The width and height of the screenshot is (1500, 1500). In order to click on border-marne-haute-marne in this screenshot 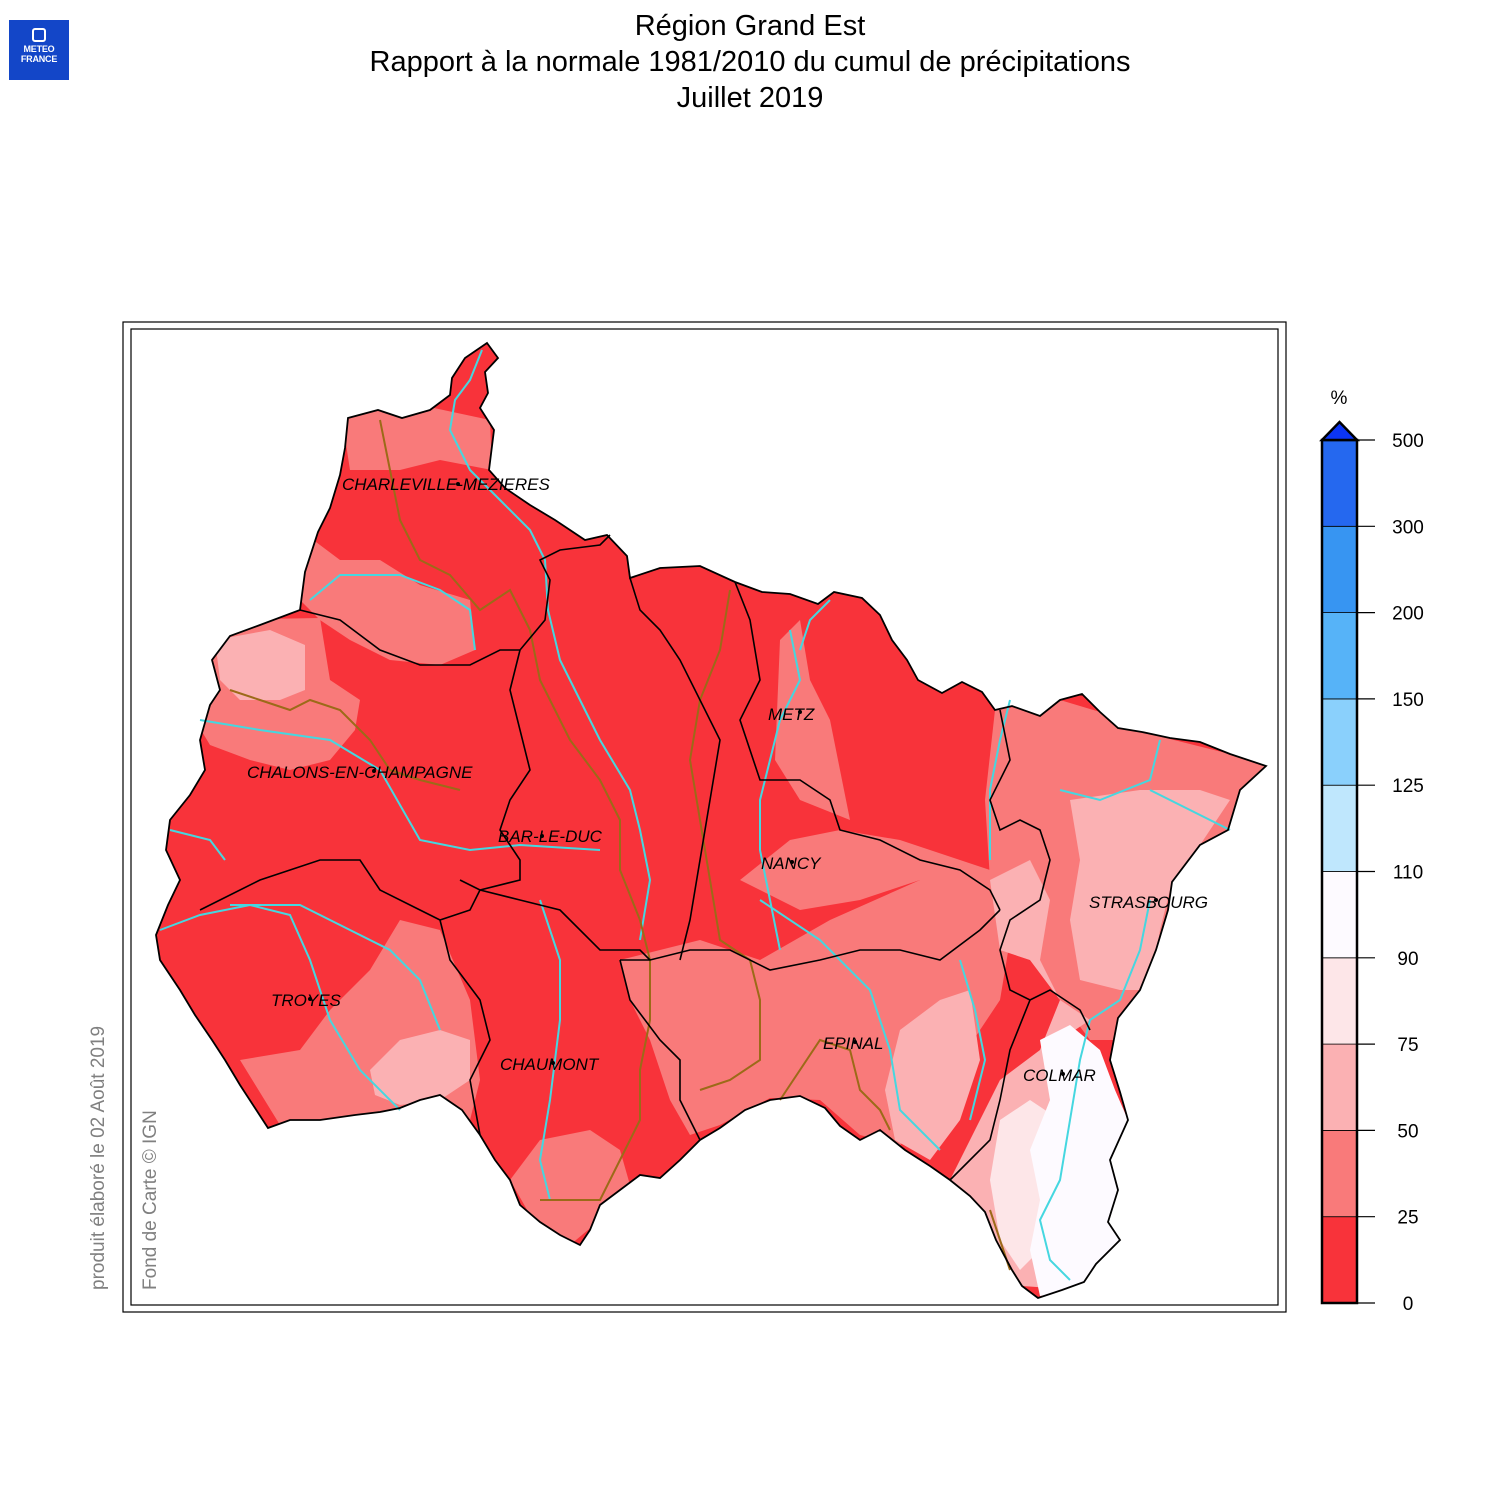, I will do `click(565, 925)`.